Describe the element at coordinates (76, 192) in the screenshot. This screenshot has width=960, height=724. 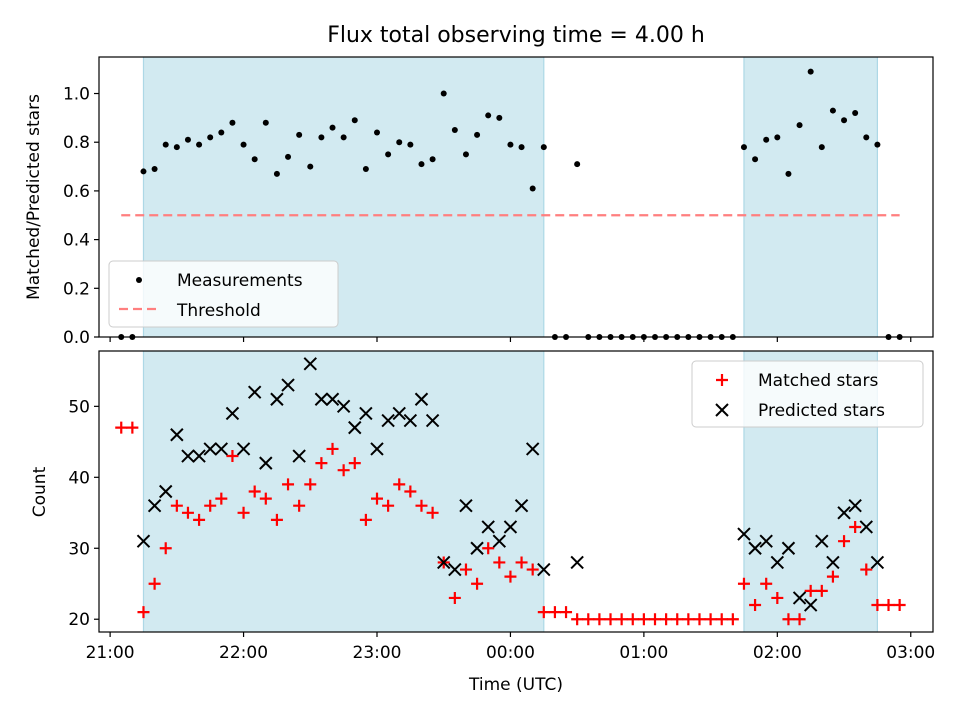
I see `top-y-tick-label: 0.6` at that location.